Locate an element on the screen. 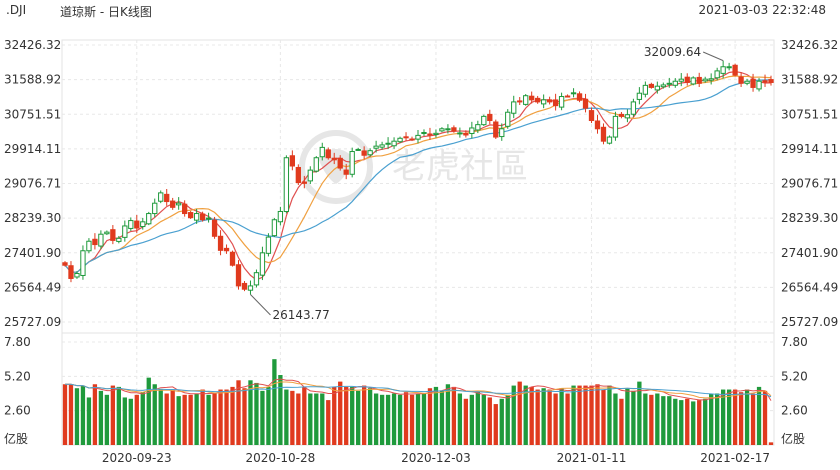  price-tick-right: 25727.09 is located at coordinates (809, 322).